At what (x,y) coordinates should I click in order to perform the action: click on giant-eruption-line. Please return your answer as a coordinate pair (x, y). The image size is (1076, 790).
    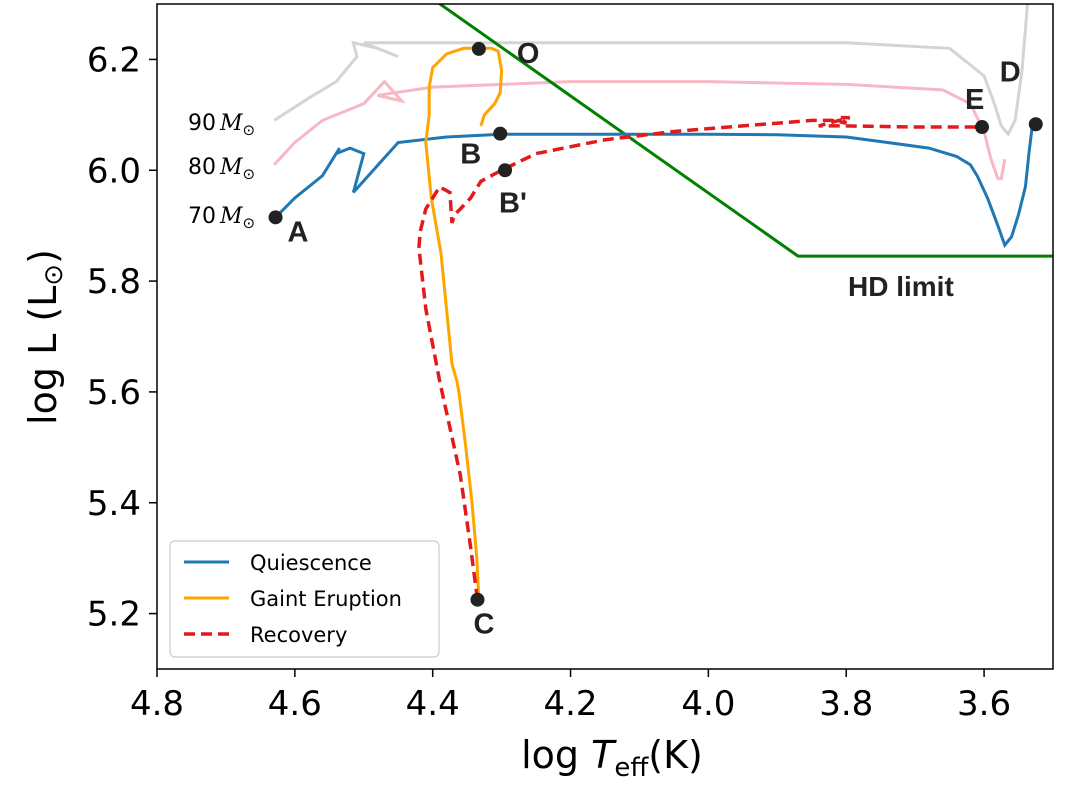
    Looking at the image, I should click on (464, 323).